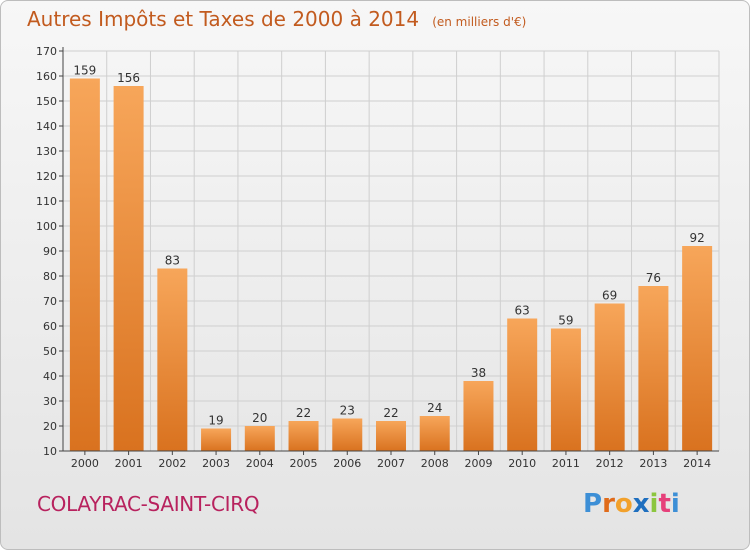  I want to click on y-tick-label: 130, so click(46, 151).